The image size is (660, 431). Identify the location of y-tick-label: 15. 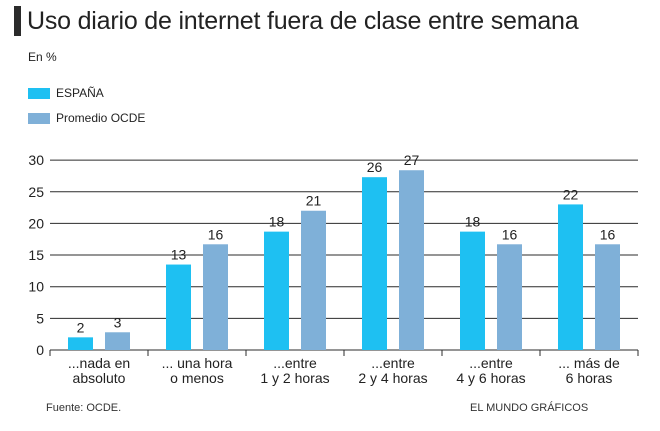
(36, 255).